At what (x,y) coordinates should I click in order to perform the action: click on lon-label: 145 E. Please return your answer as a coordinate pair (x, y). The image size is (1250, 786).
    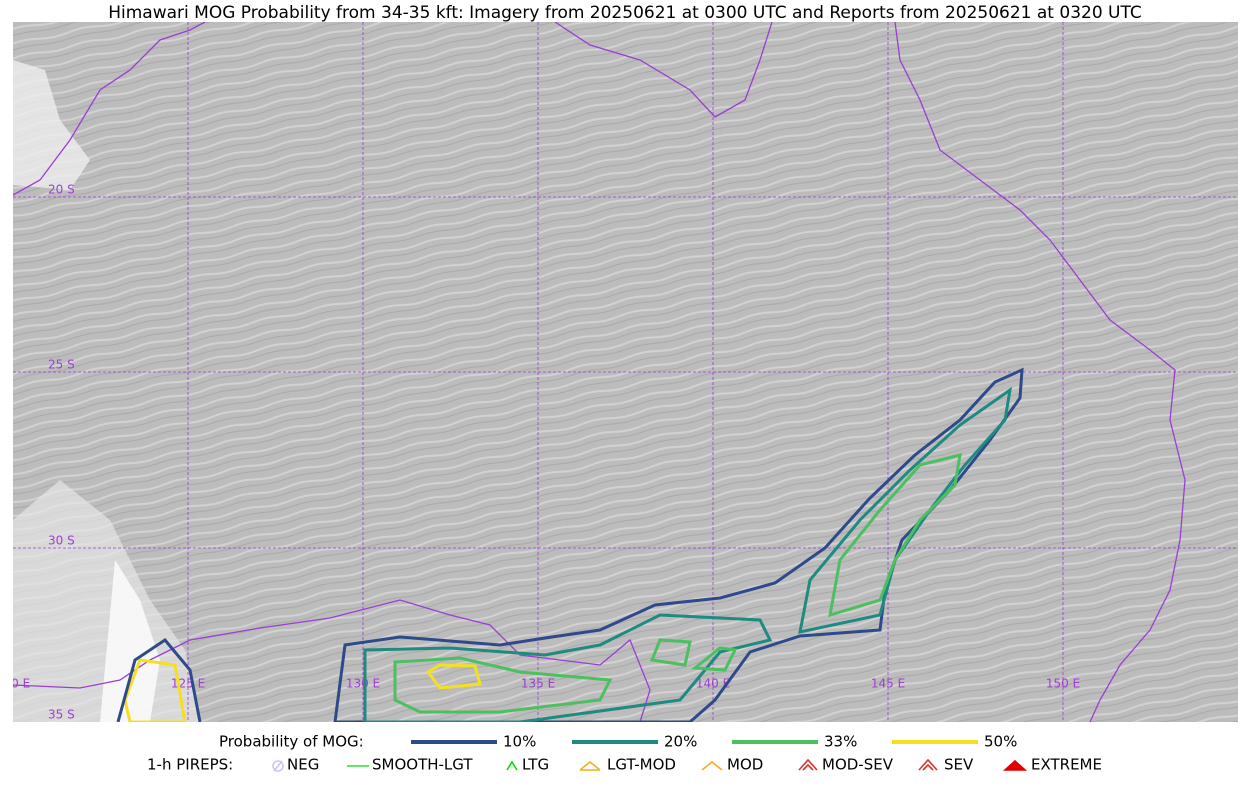
    Looking at the image, I should click on (888, 684).